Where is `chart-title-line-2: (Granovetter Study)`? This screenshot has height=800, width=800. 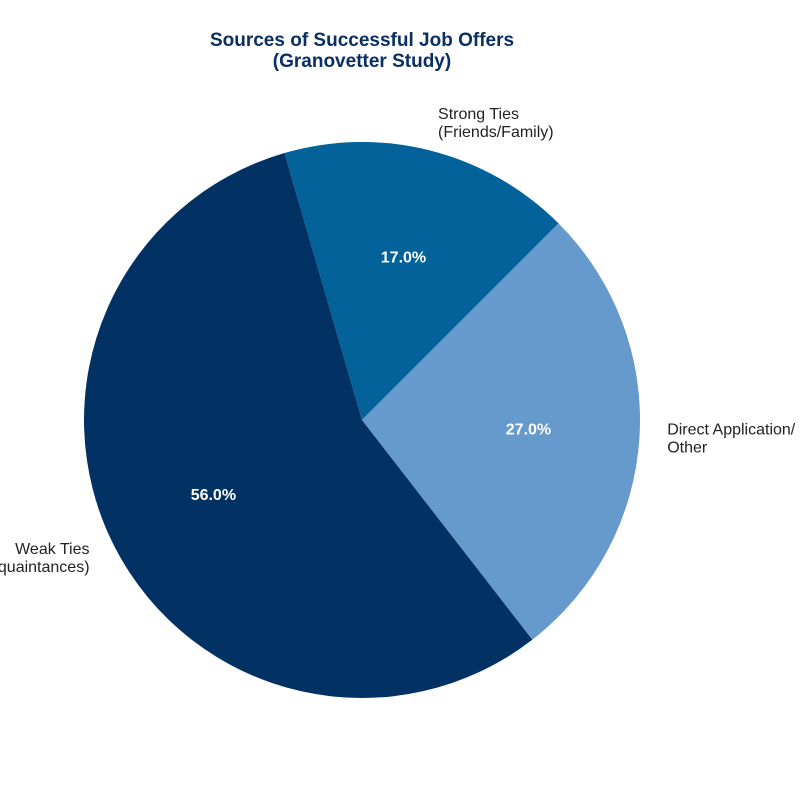 chart-title-line-2: (Granovetter Study) is located at coordinates (362, 61).